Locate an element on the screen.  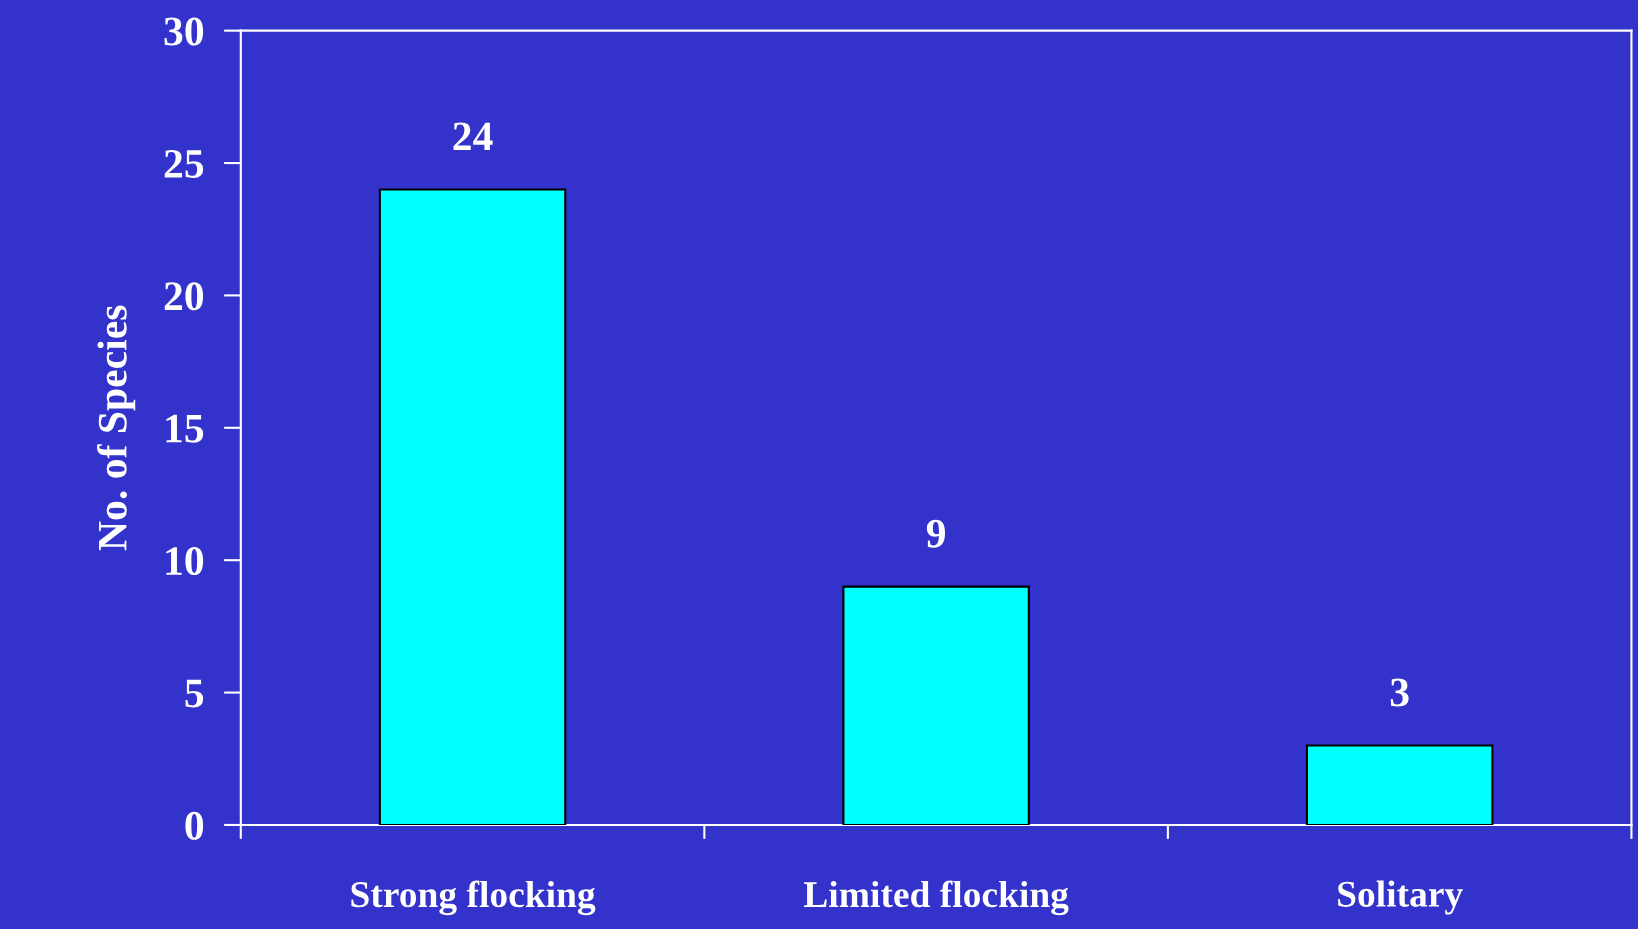
y-tick-label: 20 is located at coordinates (184, 296).